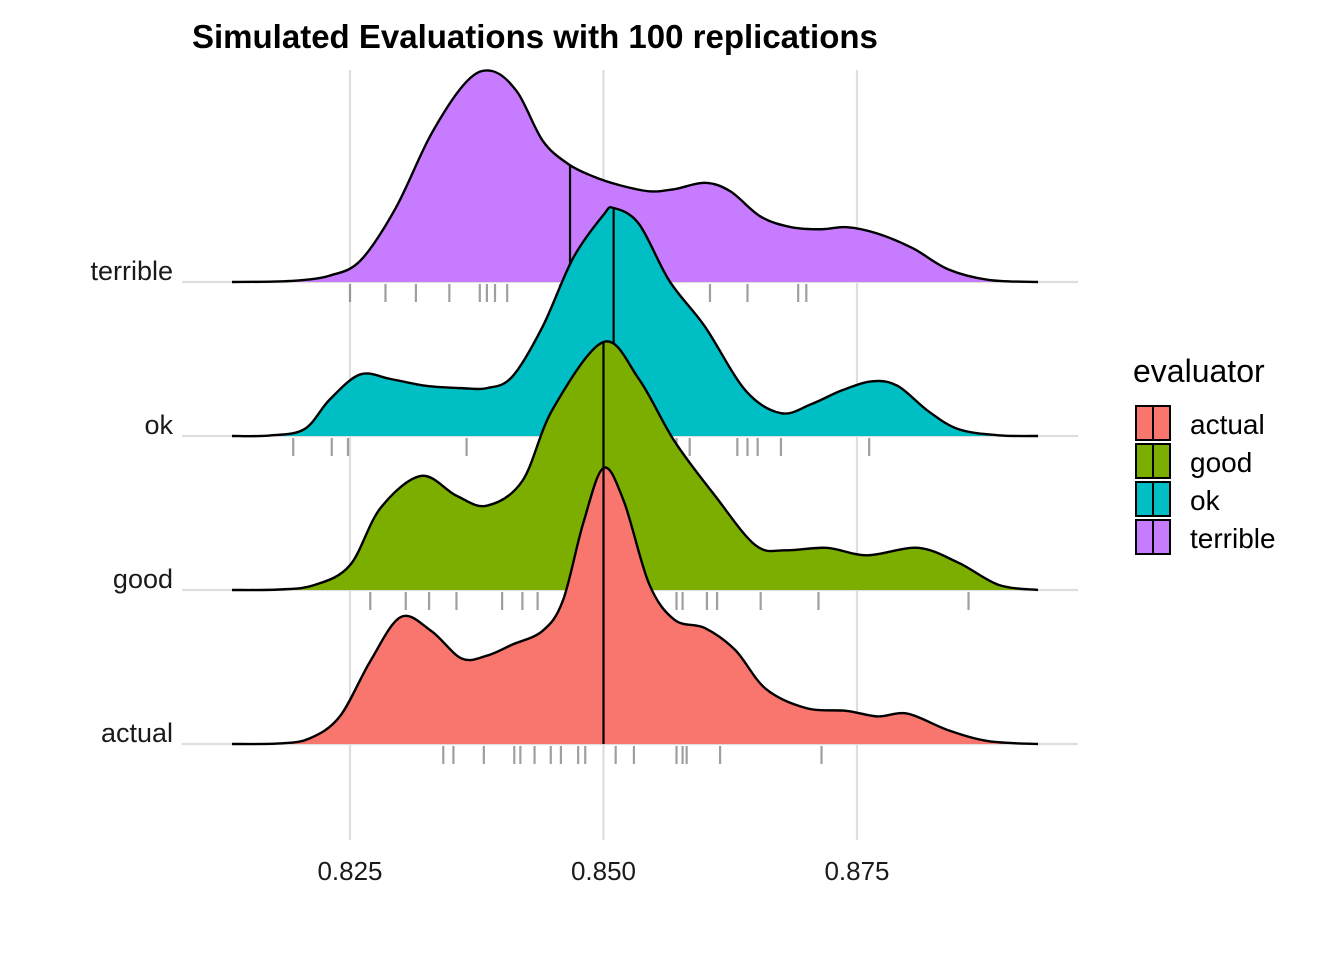  I want to click on x-axis-ticks: 0.825 0.850 0.875, so click(603, 871).